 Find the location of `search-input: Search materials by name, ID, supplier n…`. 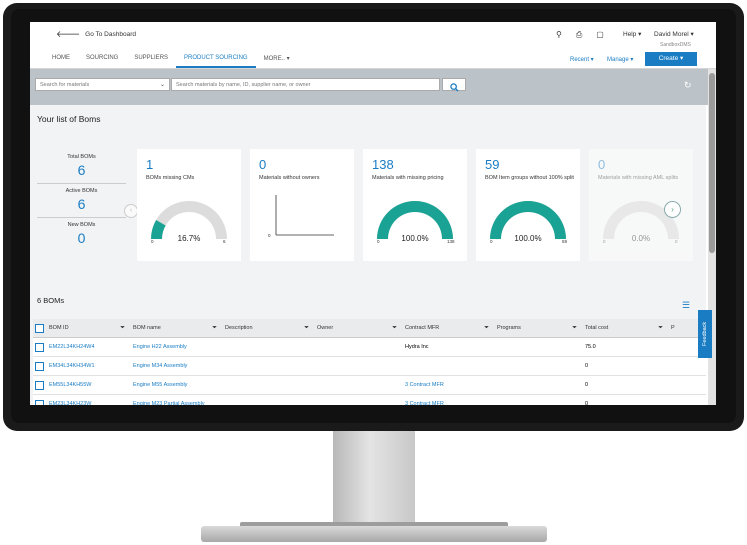

search-input: Search materials by name, ID, supplier n… is located at coordinates (305, 84).